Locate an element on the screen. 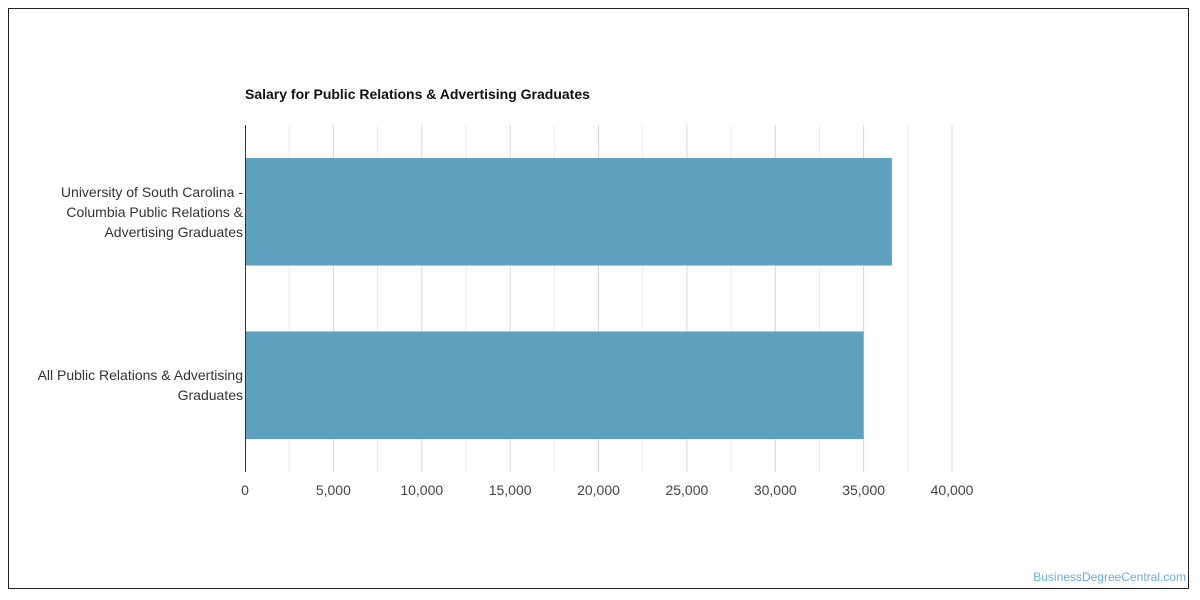  x-tick-label: 20,000 is located at coordinates (598, 490).